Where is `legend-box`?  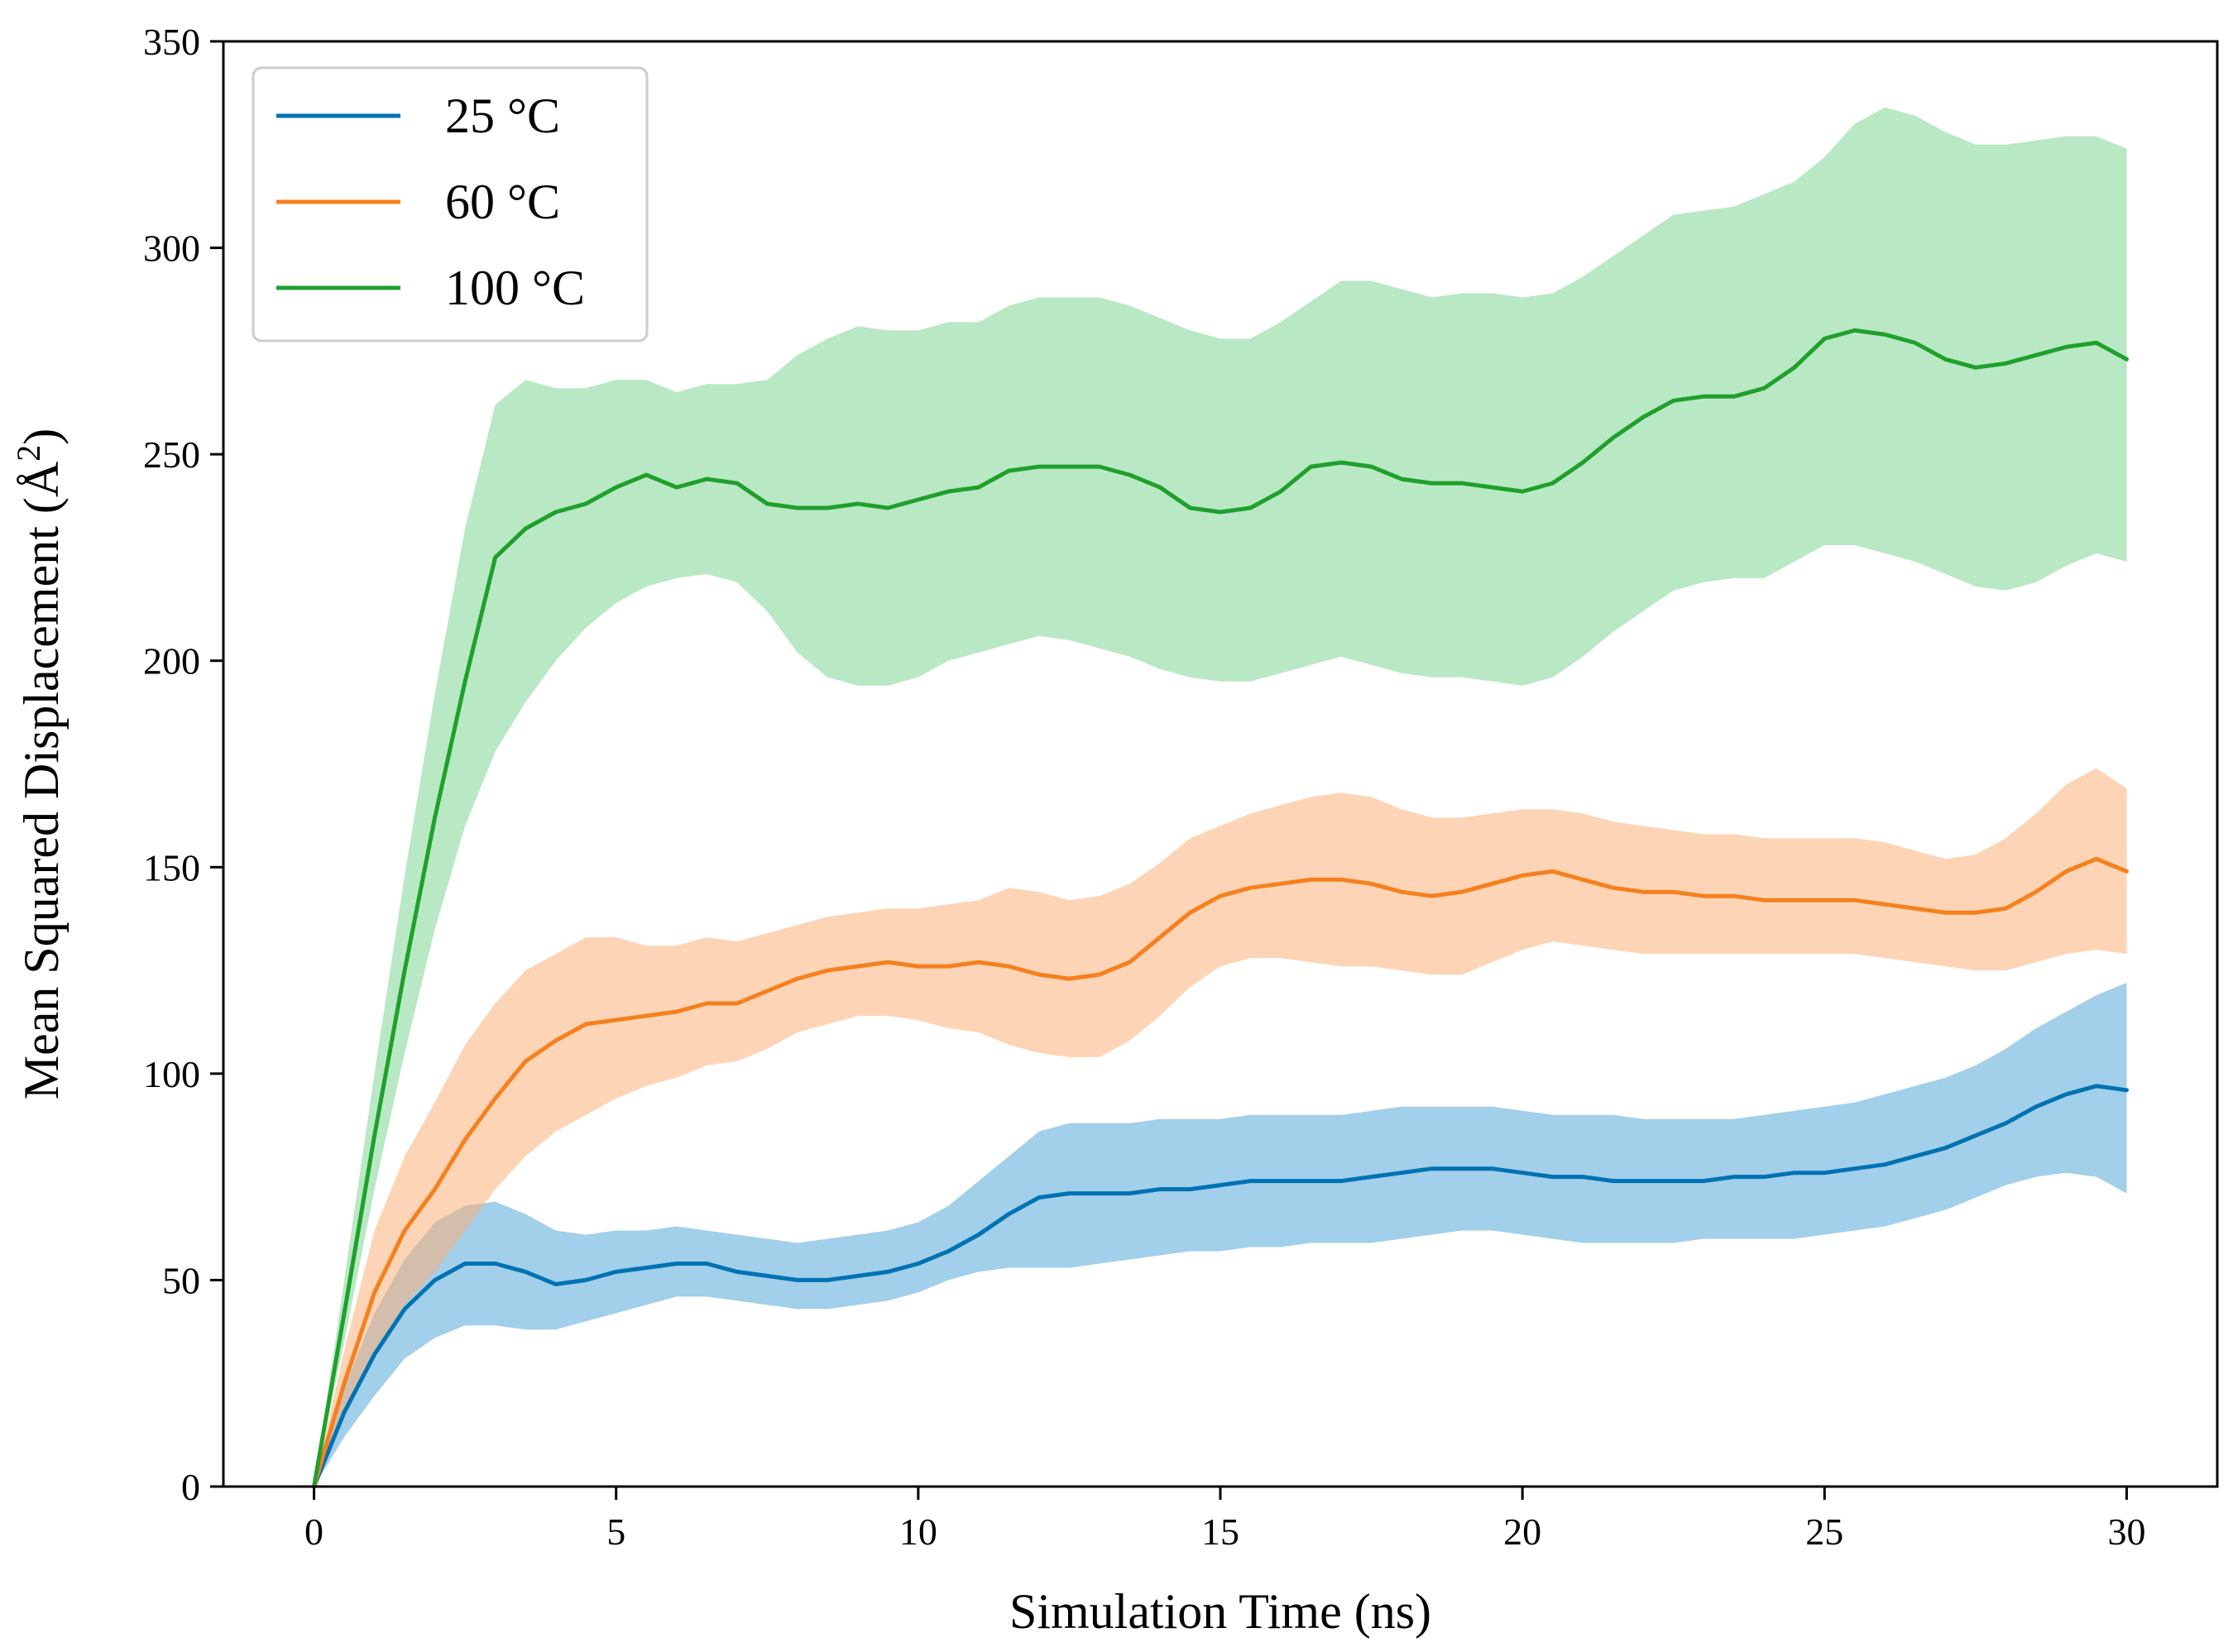 legend-box is located at coordinates (450, 204).